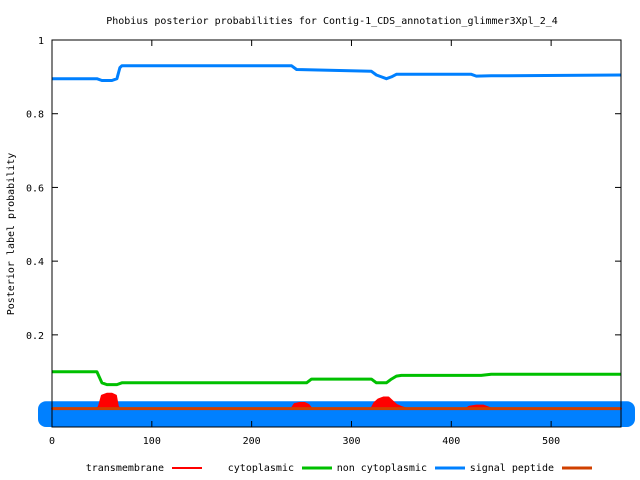  I want to click on y-axis-label: Posterior label probability, so click(11, 234).